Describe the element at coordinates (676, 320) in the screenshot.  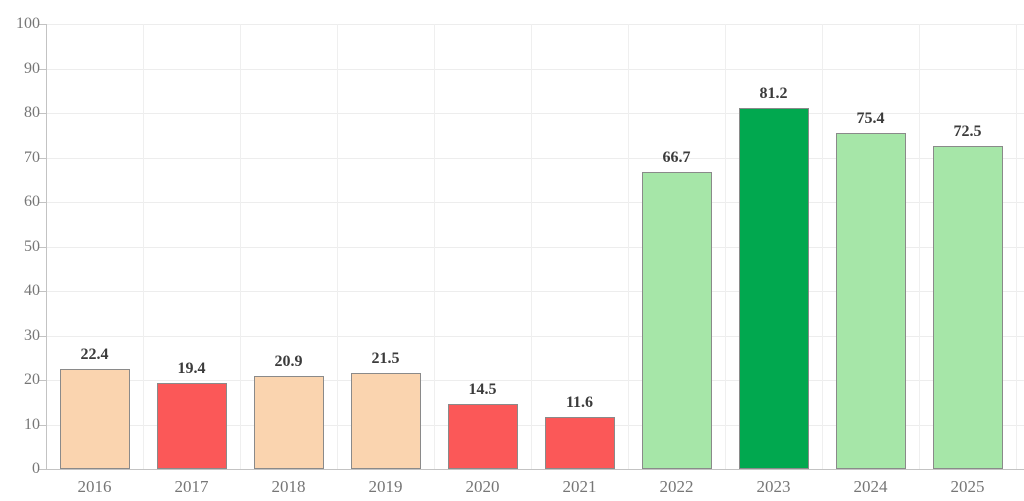
I see `bar-2022` at that location.